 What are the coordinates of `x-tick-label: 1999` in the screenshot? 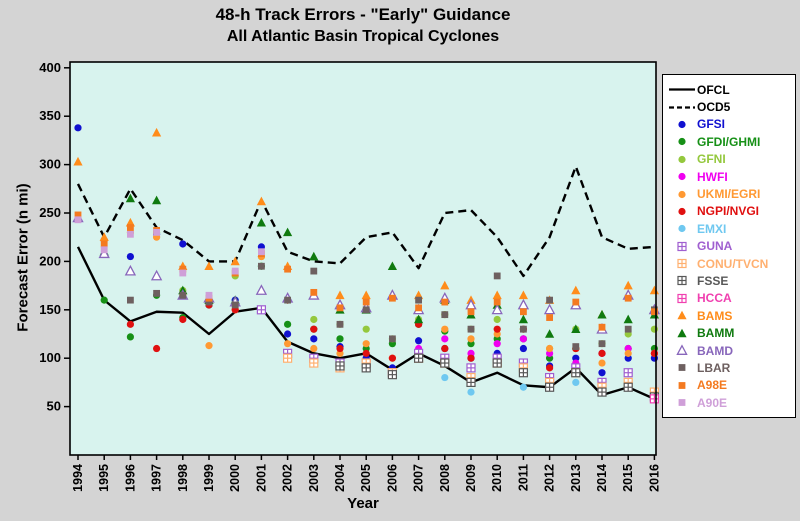 It's located at (209, 478).